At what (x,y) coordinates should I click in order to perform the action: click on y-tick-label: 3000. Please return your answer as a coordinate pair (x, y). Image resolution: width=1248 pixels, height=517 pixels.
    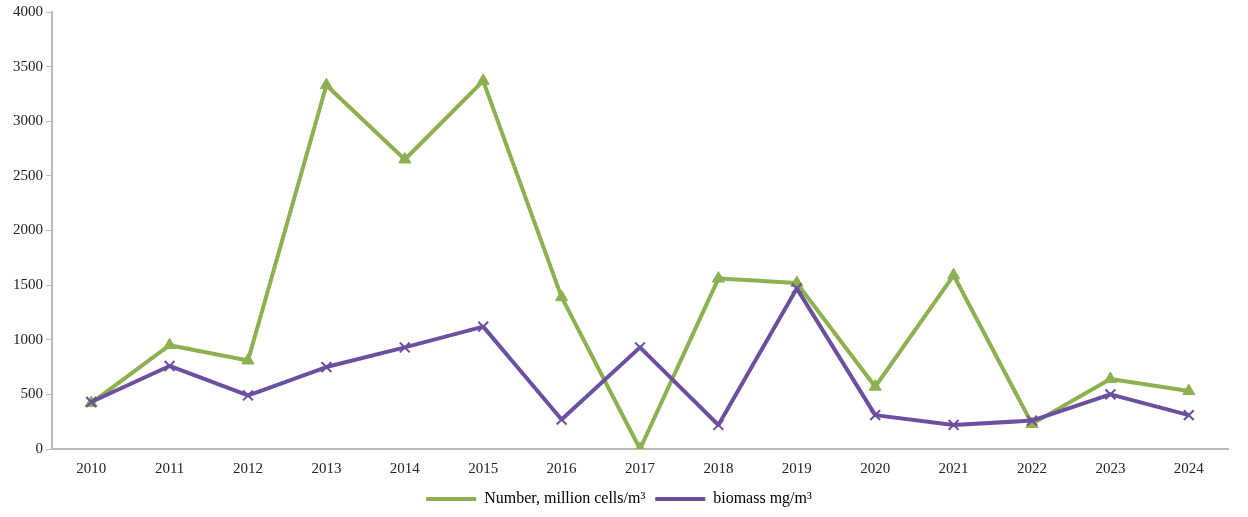
    Looking at the image, I should click on (28, 120).